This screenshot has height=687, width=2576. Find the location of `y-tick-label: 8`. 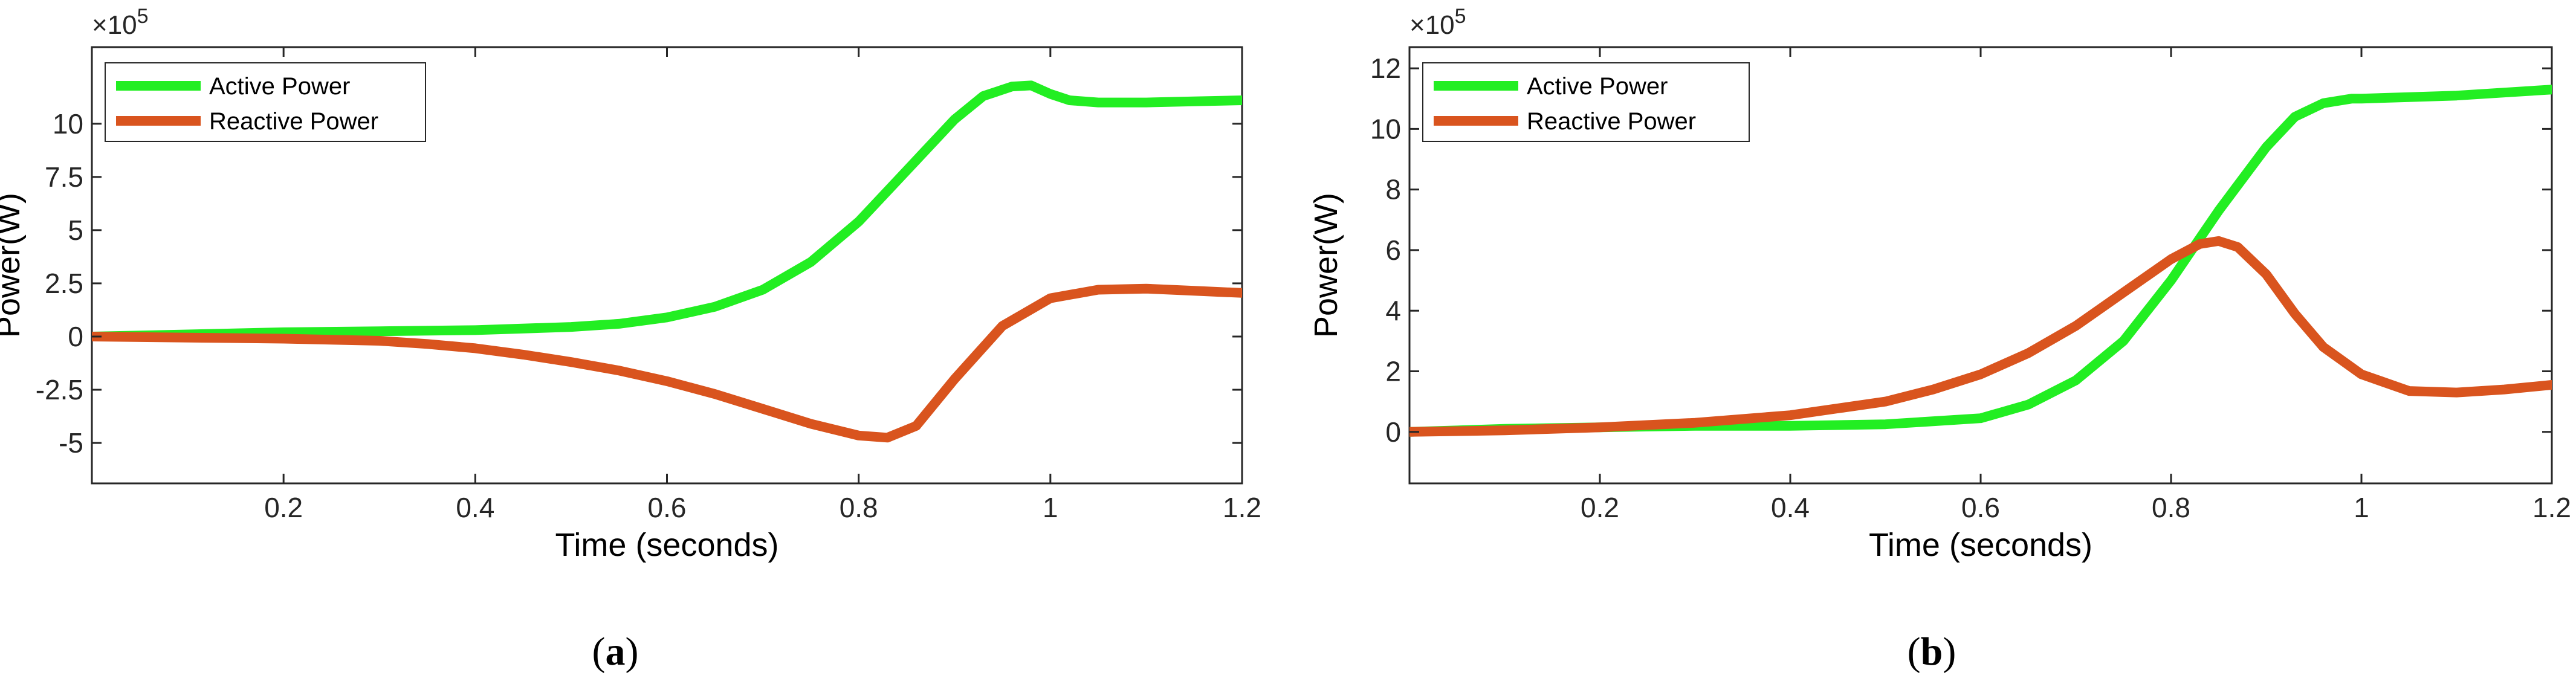

y-tick-label: 8 is located at coordinates (1393, 189).